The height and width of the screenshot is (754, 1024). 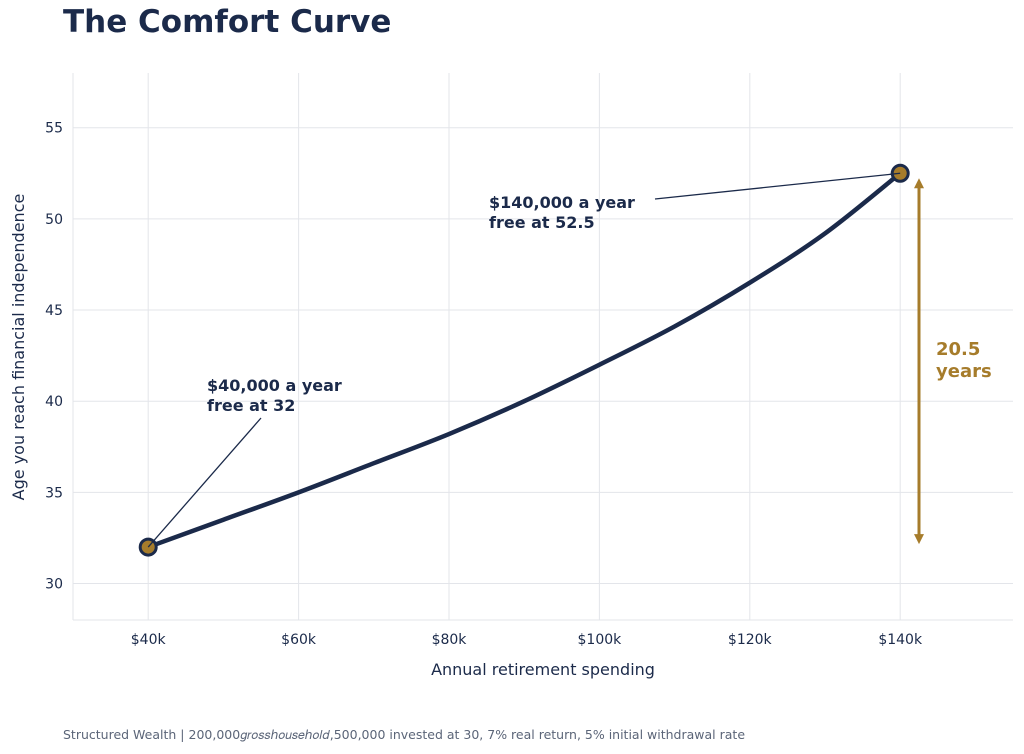 What do you see at coordinates (54, 129) in the screenshot?
I see `y-tick-label: 55` at bounding box center [54, 129].